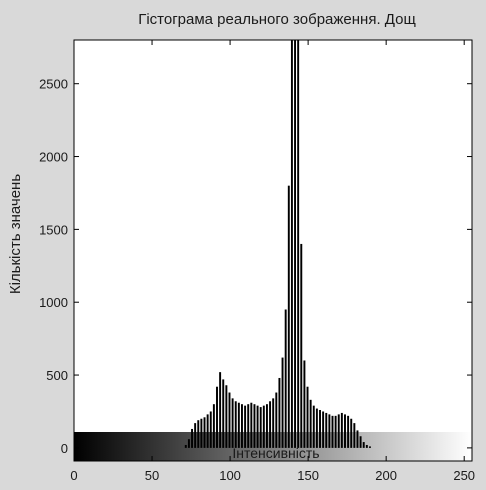 This screenshot has height=490, width=486. Describe the element at coordinates (277, 19) in the screenshot. I see `chart-title: Гістограма реального зображення. Дощ` at that location.